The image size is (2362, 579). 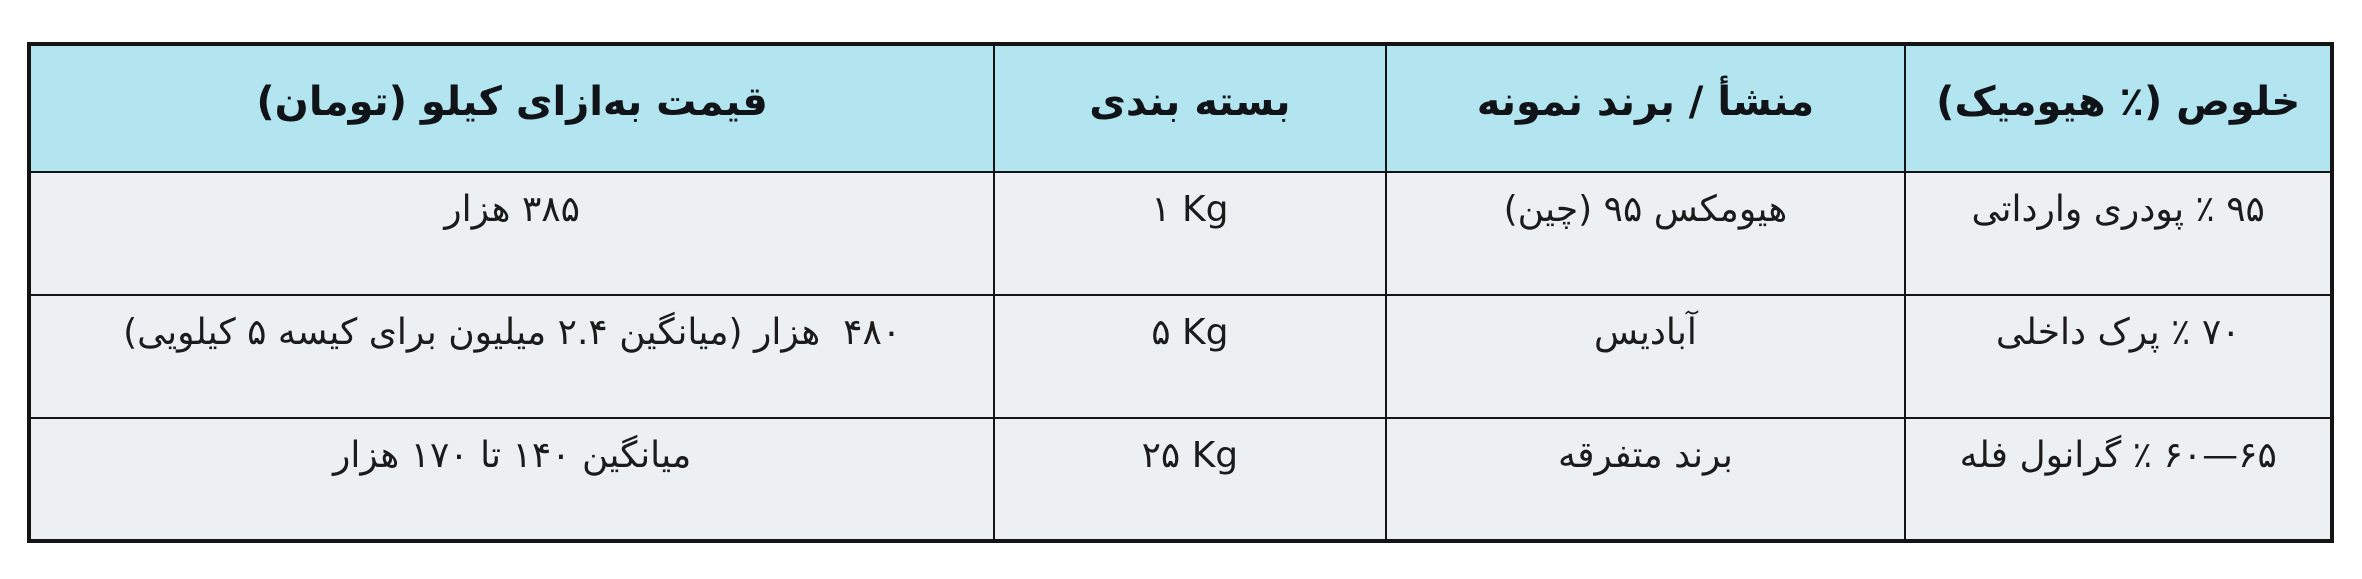 What do you see at coordinates (2118, 479) in the screenshot?
I see `cell-purity: ‎۶۰—۶۵‎ ٪ گرانول فله` at bounding box center [2118, 479].